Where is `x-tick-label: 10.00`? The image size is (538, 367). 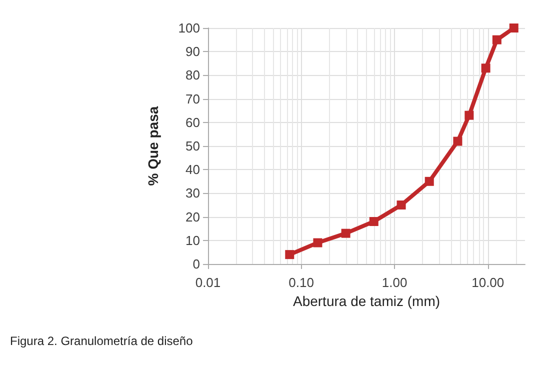
x-tick-label: 10.00 is located at coordinates (488, 282).